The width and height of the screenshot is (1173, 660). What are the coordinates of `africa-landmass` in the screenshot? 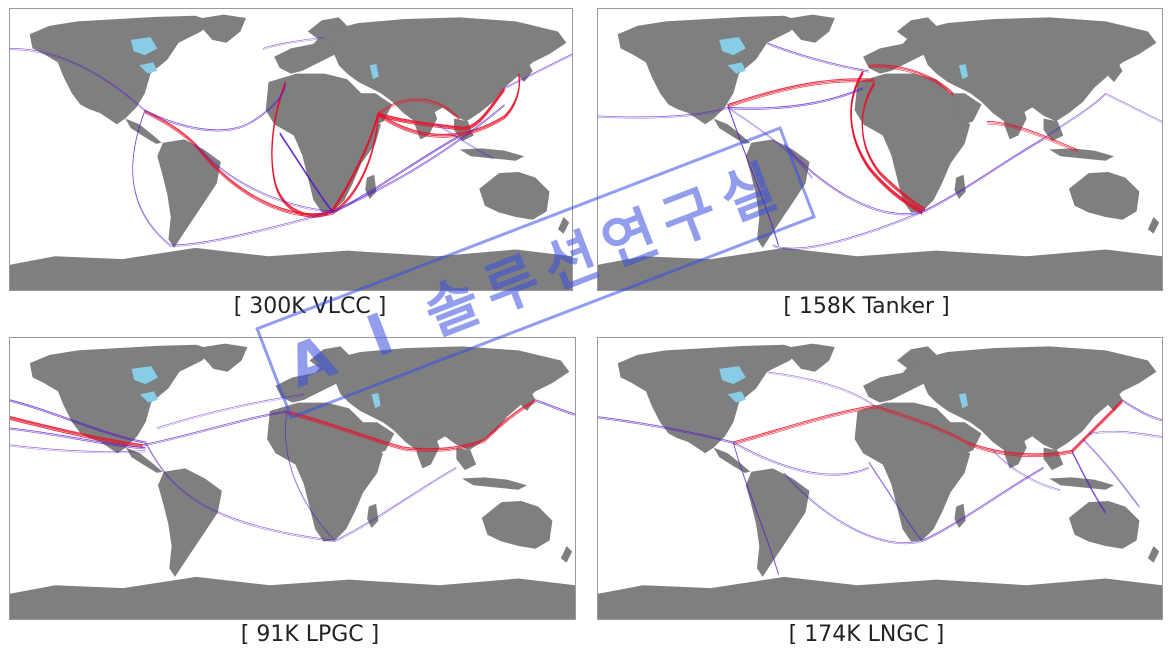 It's located at (912, 143).